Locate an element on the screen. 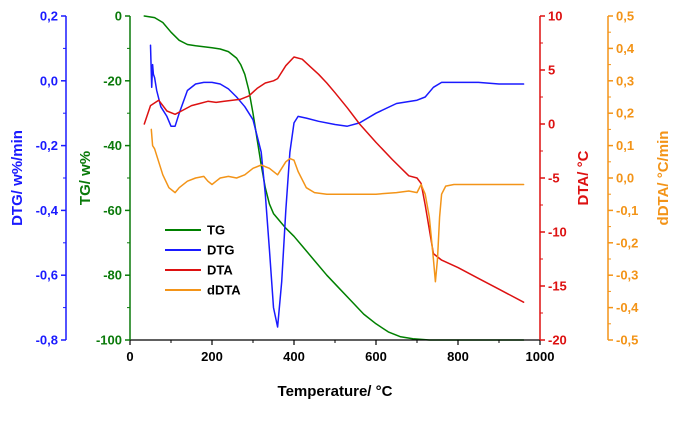 The height and width of the screenshot is (421, 675). ddta-tick-label: 0,3 is located at coordinates (625, 80).